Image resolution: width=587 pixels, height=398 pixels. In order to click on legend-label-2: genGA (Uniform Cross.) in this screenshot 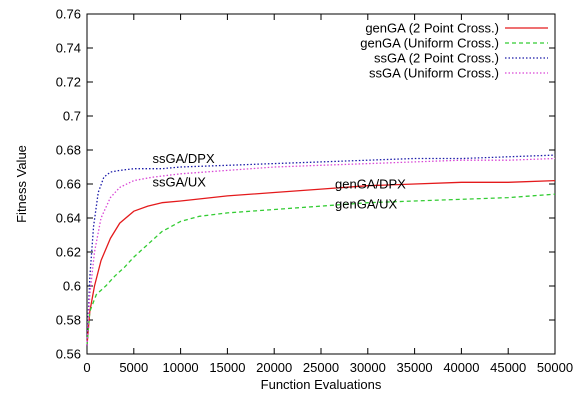, I will do `click(429, 43)`.